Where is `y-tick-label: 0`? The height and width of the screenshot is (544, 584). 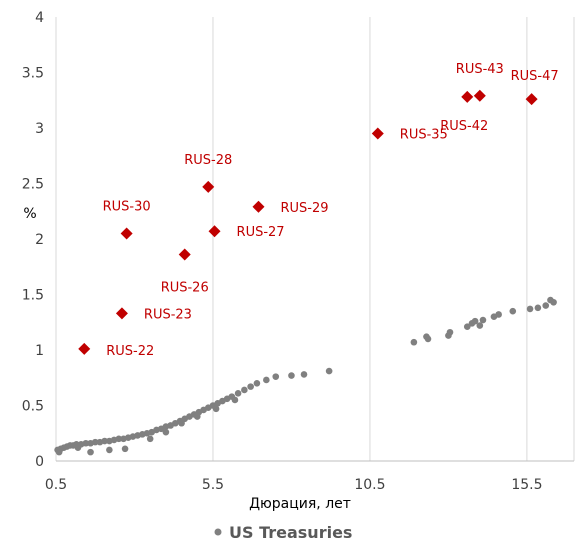
y-tick-label: 0 is located at coordinates (39, 462).